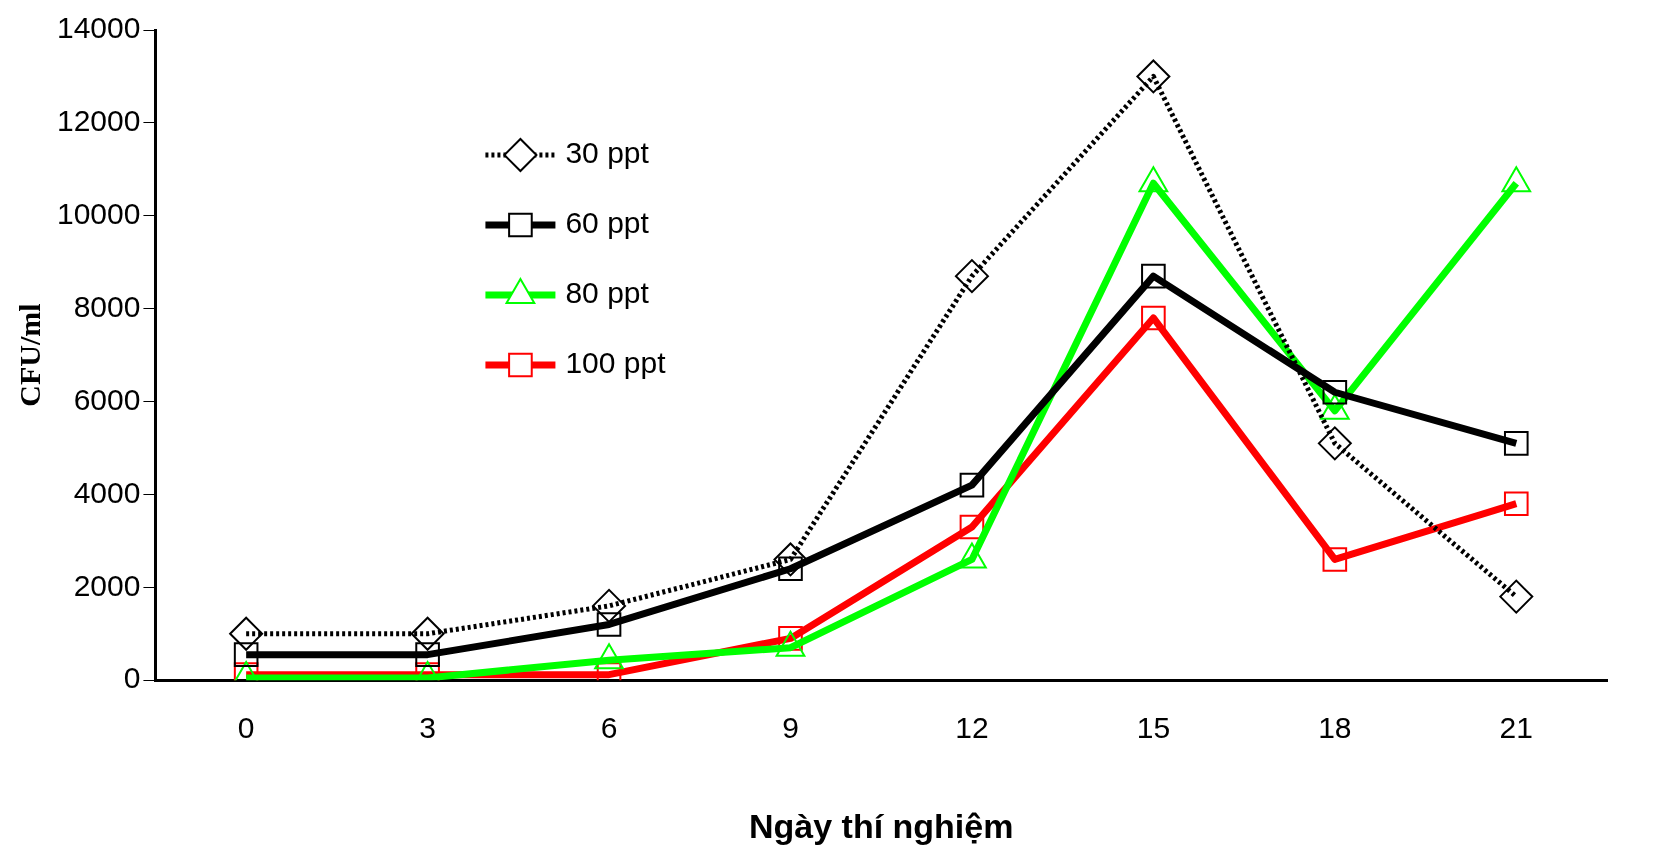 The image size is (1667, 863). What do you see at coordinates (107, 585) in the screenshot?
I see `y-tick-label: 2000` at bounding box center [107, 585].